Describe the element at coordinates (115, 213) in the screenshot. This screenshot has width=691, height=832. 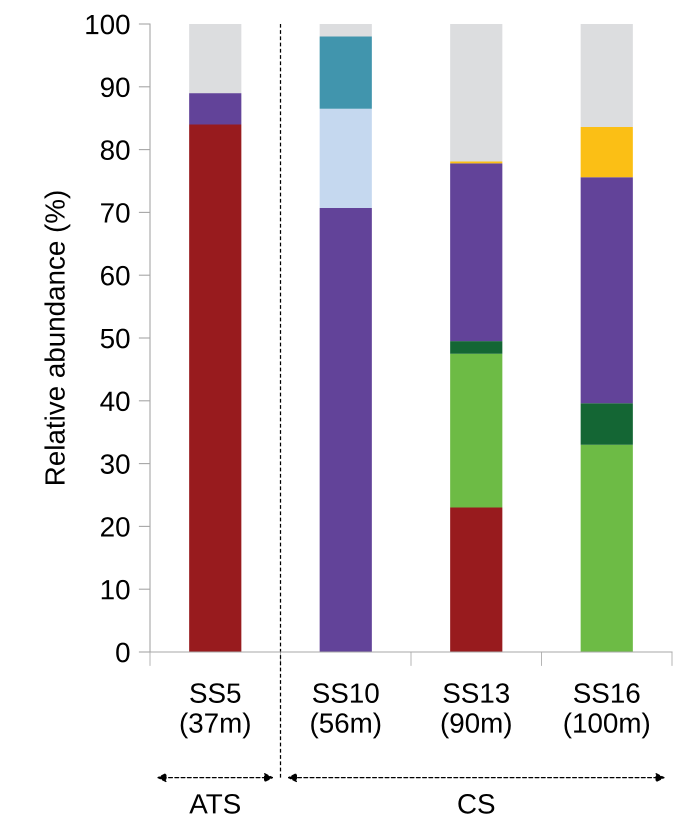
I see `y-tick-label: 70` at that location.